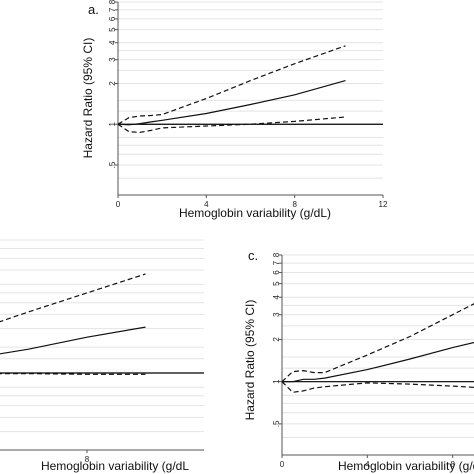  What do you see at coordinates (93, 9) in the screenshot?
I see `panel-label: a.` at bounding box center [93, 9].